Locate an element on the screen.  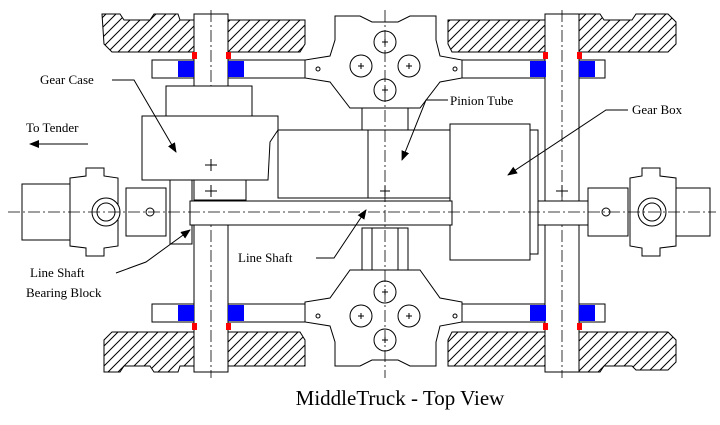
center-marks is located at coordinates (386, 178).